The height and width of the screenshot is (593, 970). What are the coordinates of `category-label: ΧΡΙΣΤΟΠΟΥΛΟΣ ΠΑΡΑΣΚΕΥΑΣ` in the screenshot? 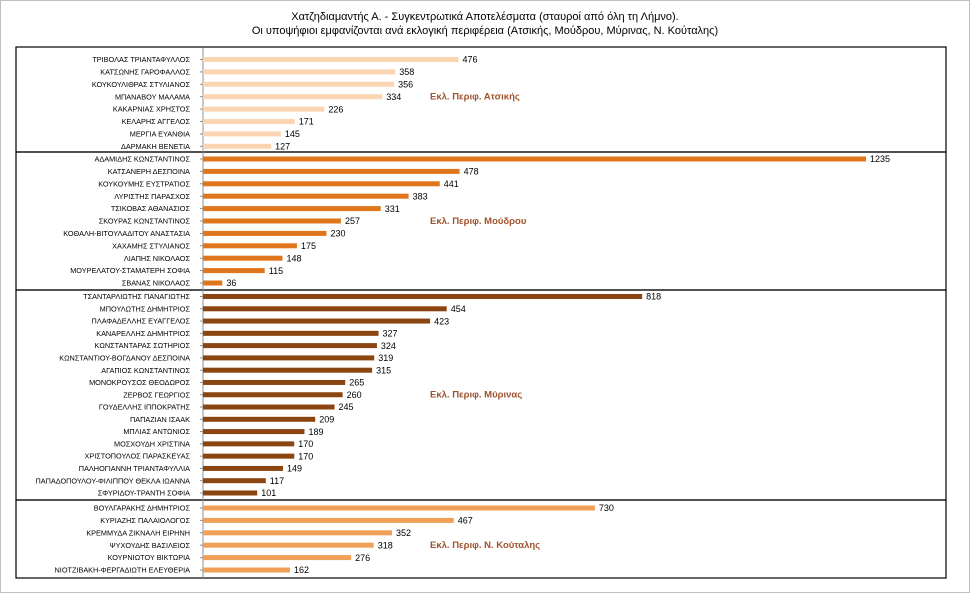 It's located at (137, 456).